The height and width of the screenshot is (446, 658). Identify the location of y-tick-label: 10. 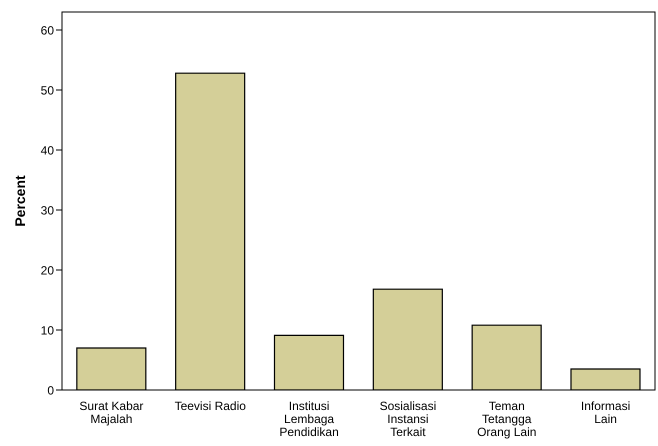
(47, 330).